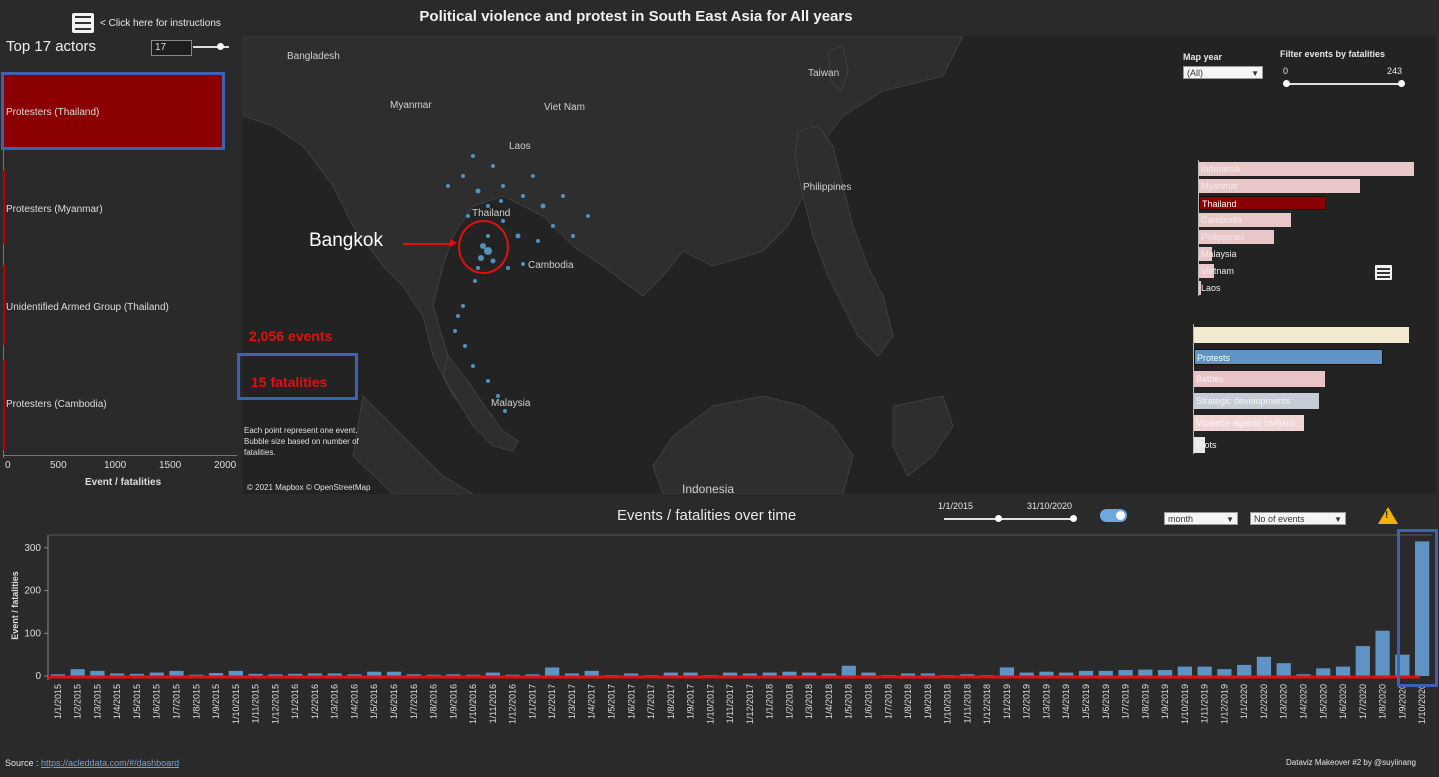 This screenshot has width=1439, height=777. Describe the element at coordinates (4, 405) in the screenshot. I see `actor-bar-protesters-cambodia` at that location.